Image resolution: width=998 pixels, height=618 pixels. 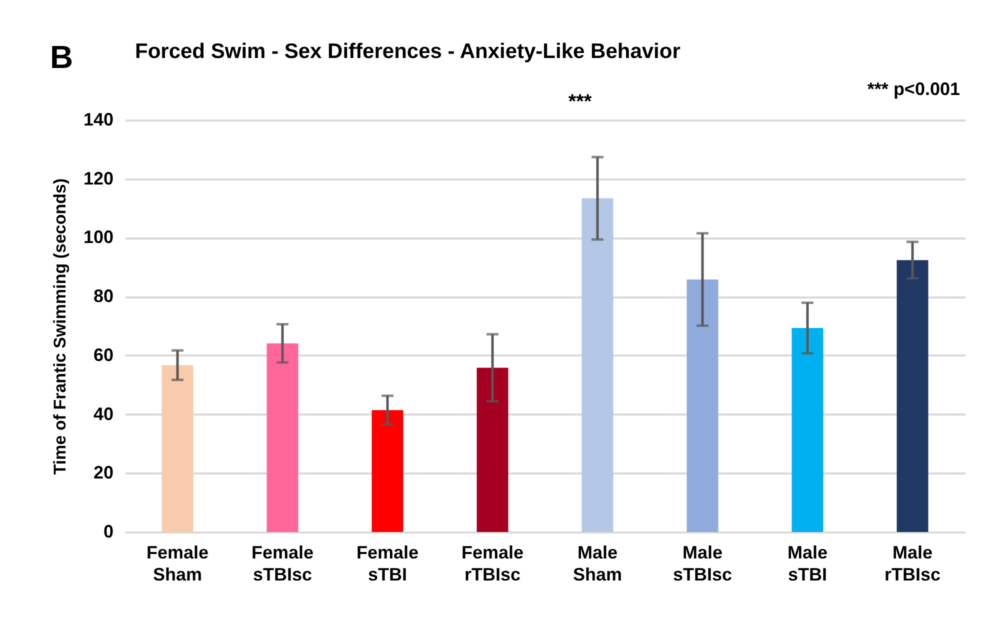 What do you see at coordinates (282, 563) in the screenshot?
I see `x-tick-label: Female sTBIsc` at bounding box center [282, 563].